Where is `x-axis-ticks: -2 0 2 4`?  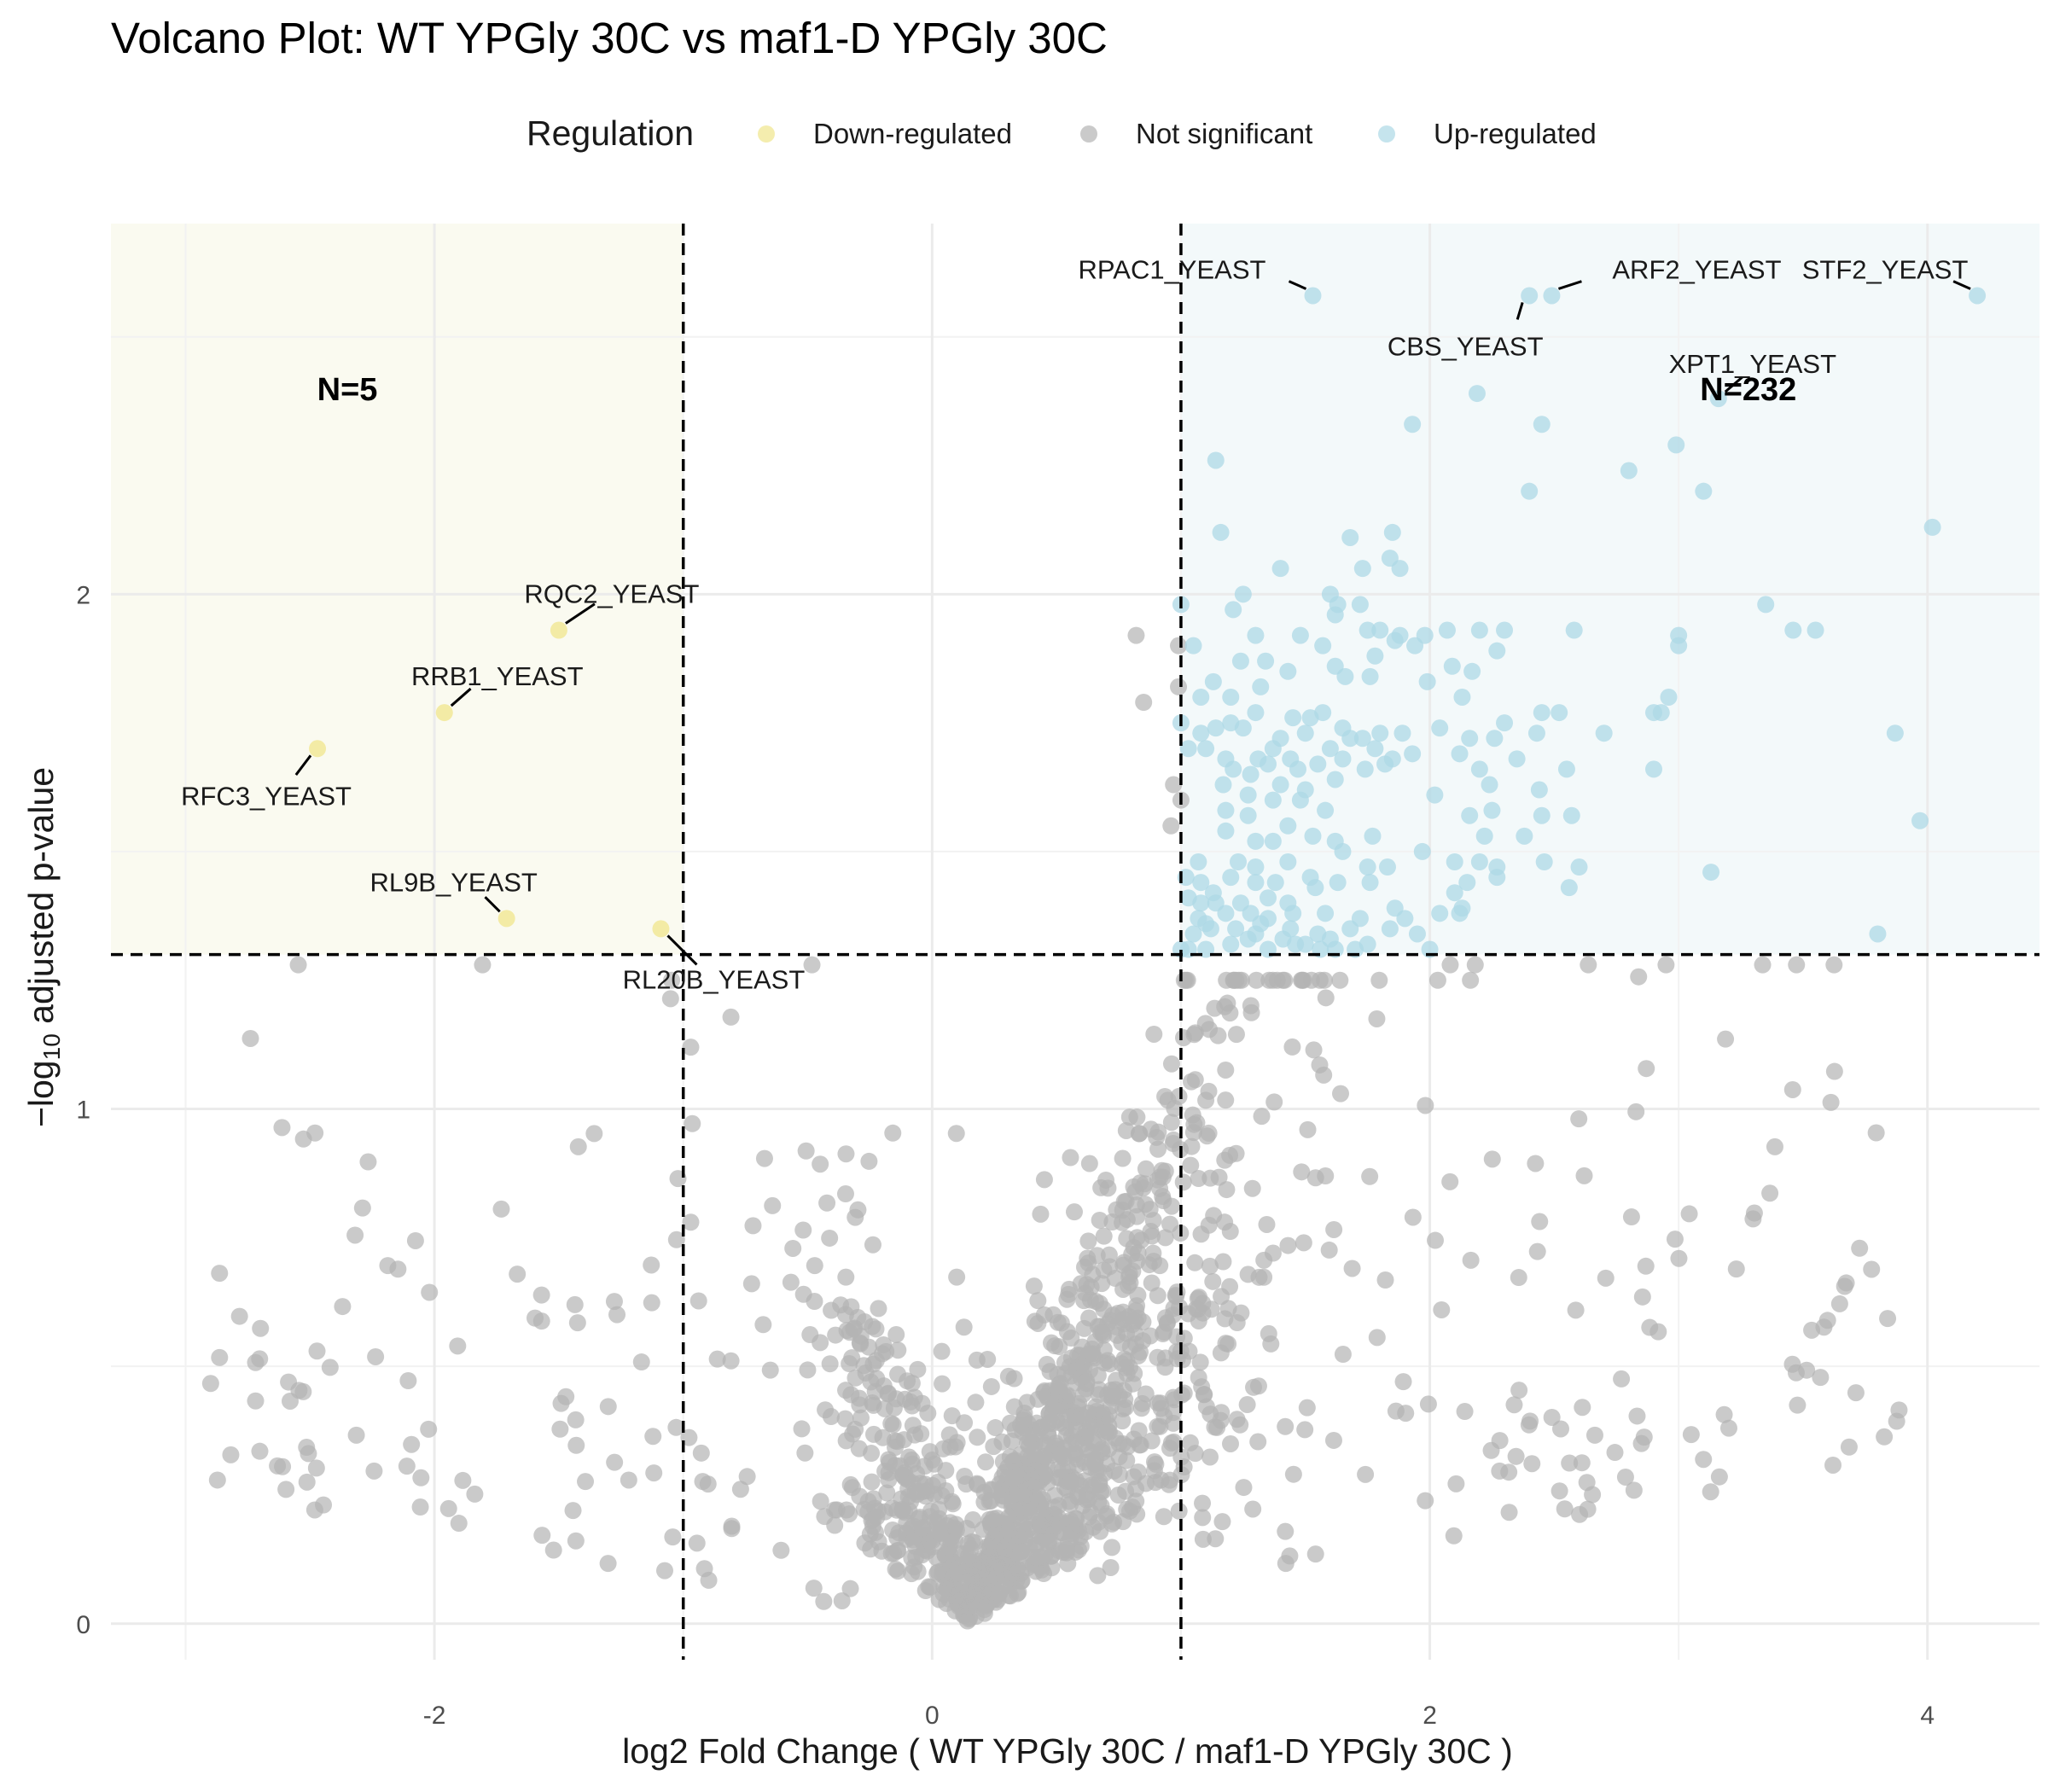
x-axis-ticks: -2 0 2 4 is located at coordinates (1179, 1716).